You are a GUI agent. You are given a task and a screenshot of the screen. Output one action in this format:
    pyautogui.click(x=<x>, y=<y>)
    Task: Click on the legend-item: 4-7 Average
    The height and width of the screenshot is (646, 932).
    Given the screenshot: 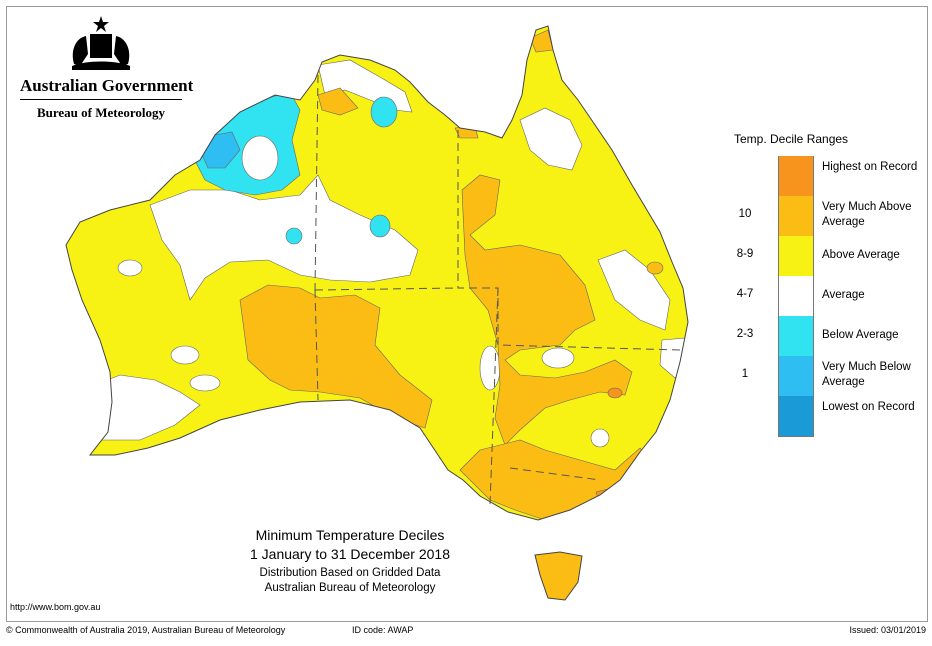 What is the action you would take?
    pyautogui.click(x=825, y=296)
    